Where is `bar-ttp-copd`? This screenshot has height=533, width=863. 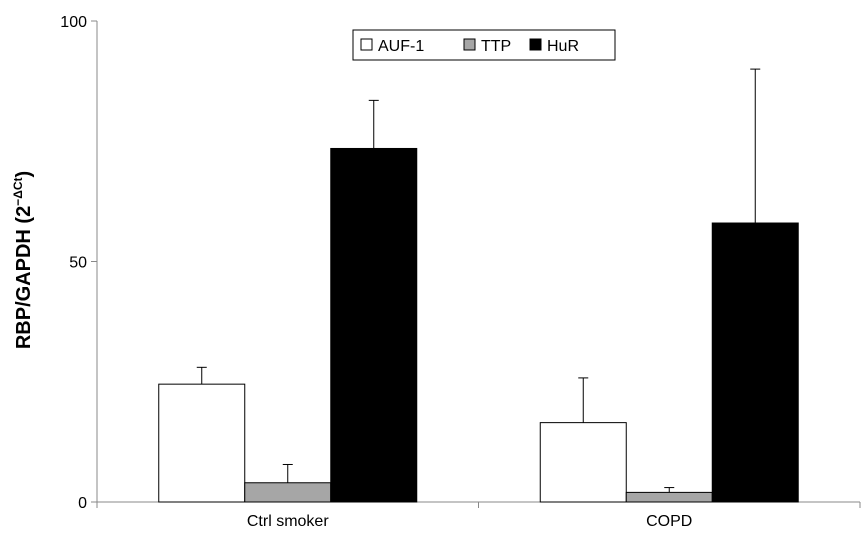
bar-ttp-copd is located at coordinates (669, 497).